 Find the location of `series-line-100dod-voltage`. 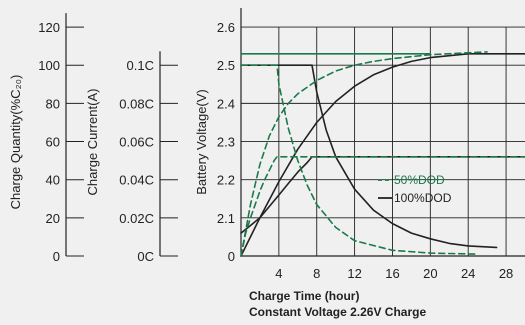

series-line-100dod-voltage is located at coordinates (382, 195).